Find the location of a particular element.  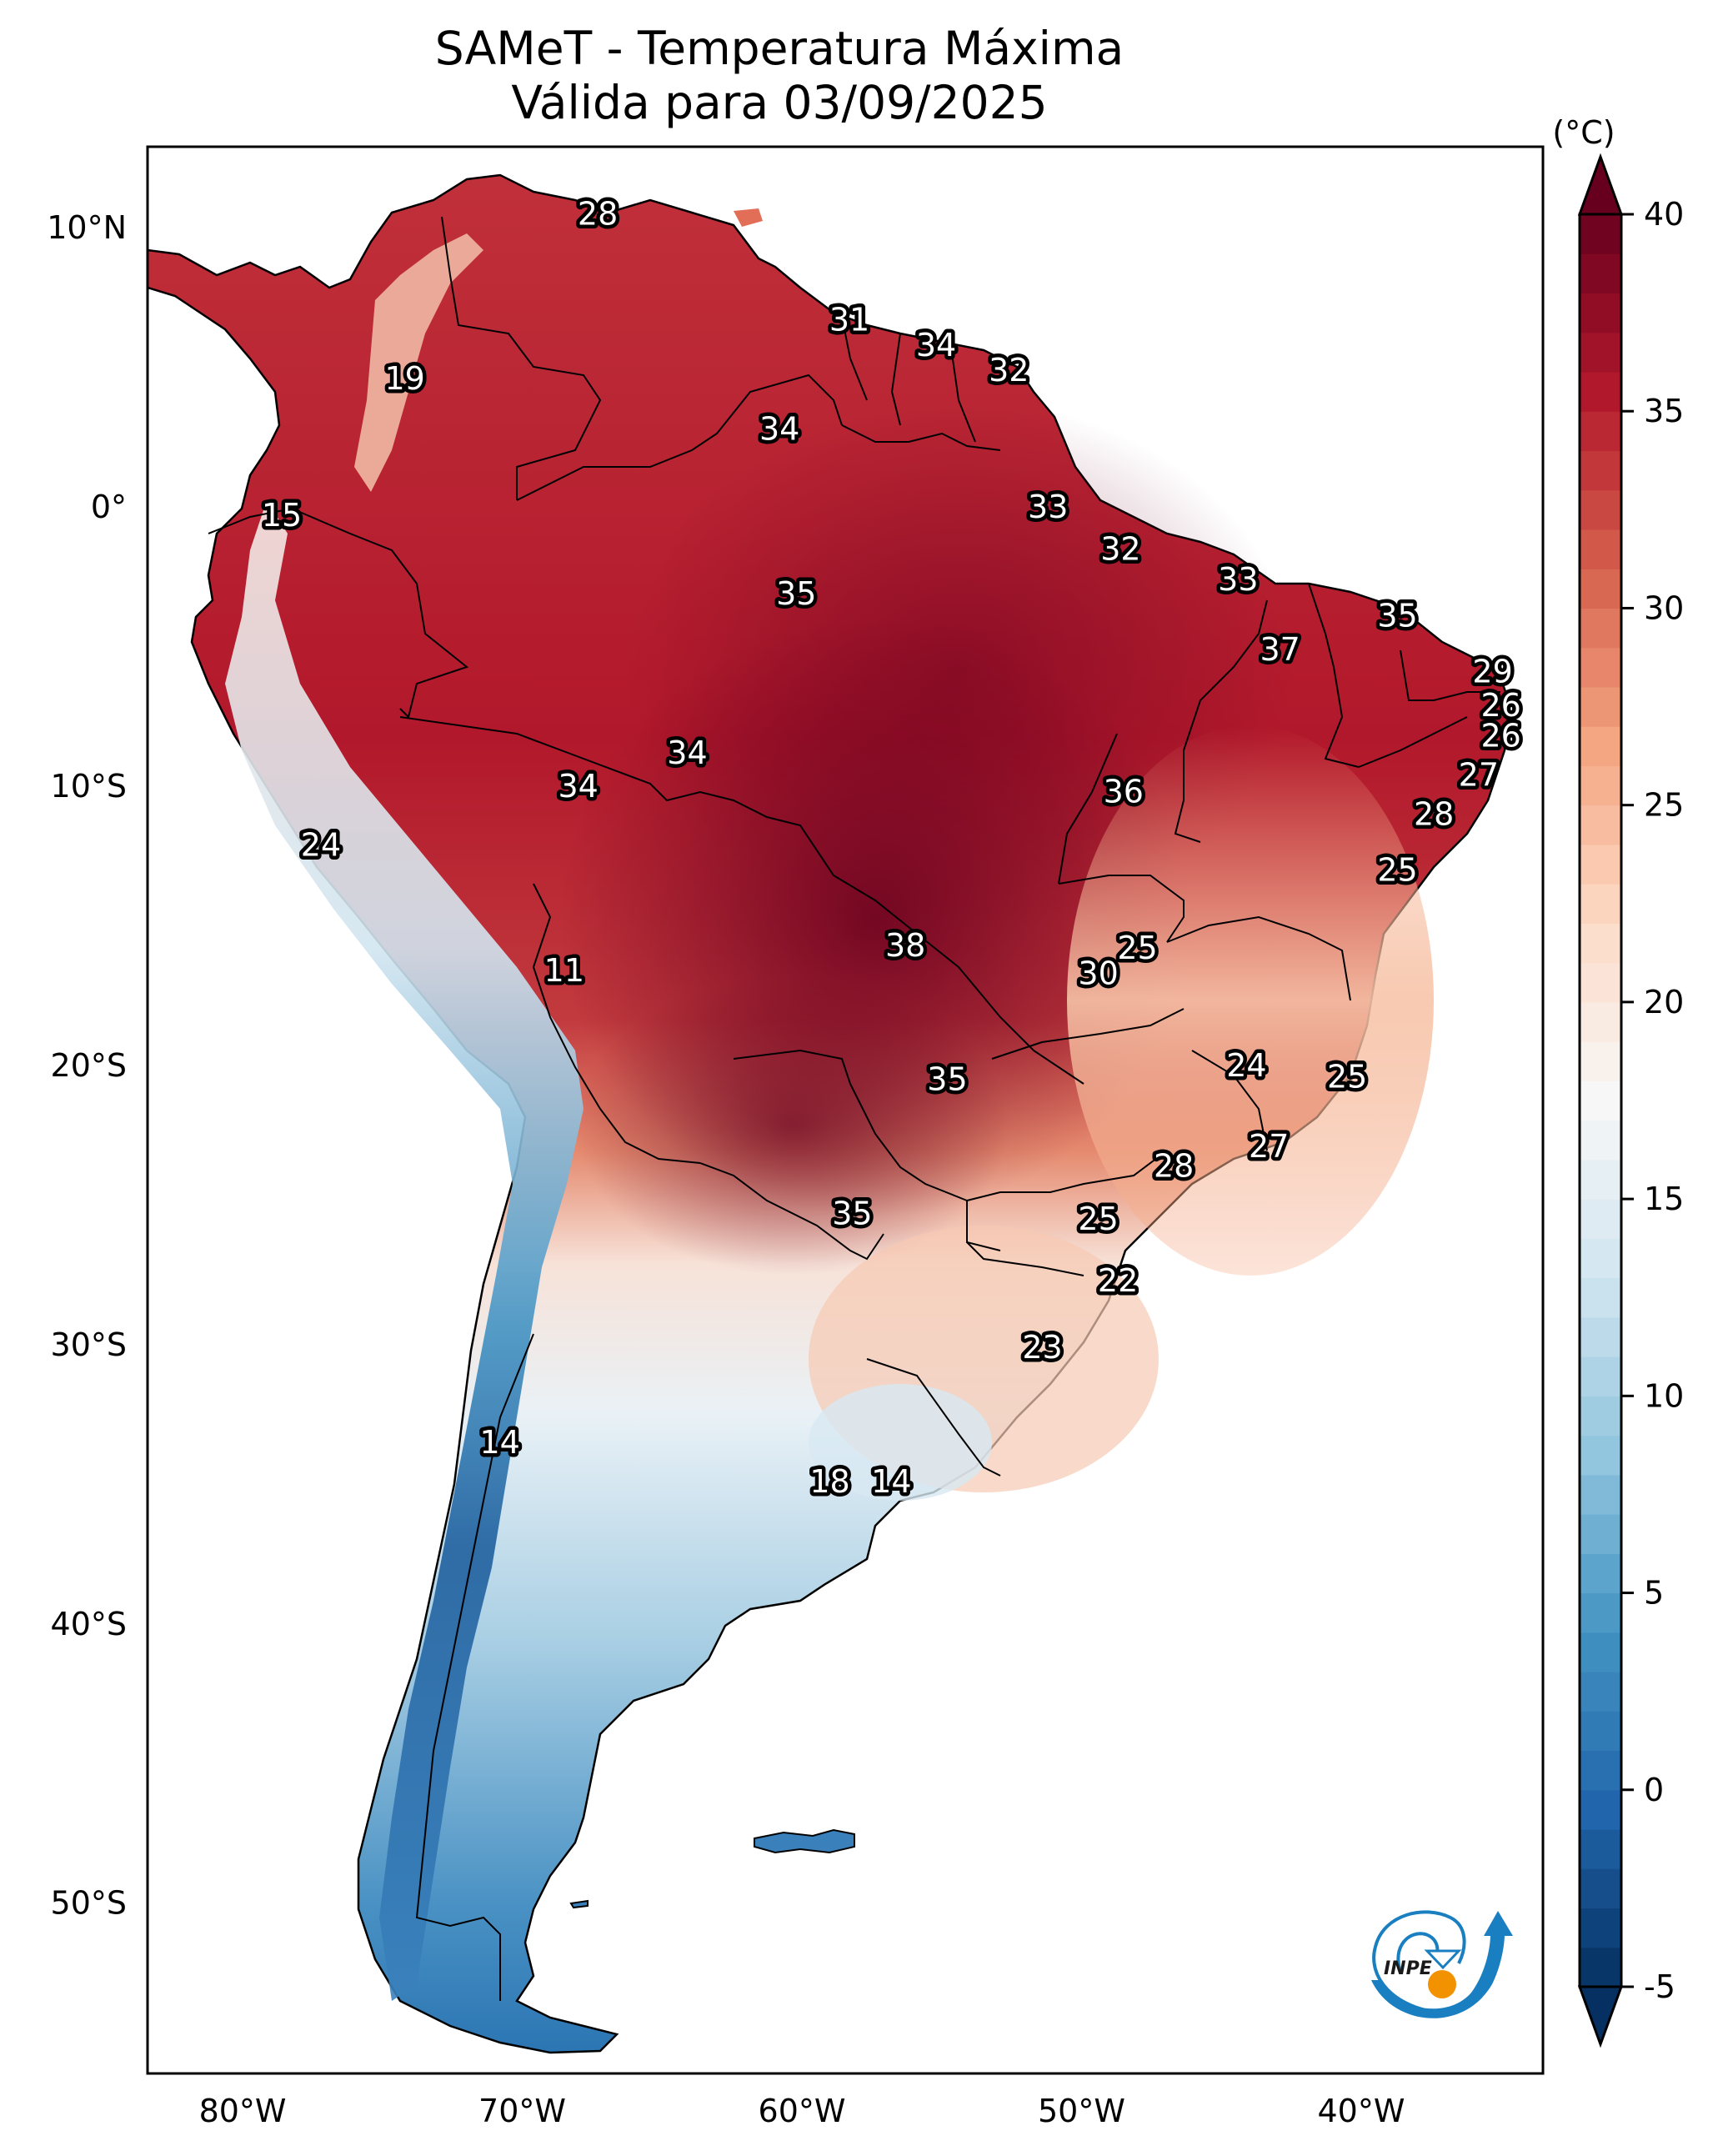

colombia-andes-ridge is located at coordinates (418, 362).